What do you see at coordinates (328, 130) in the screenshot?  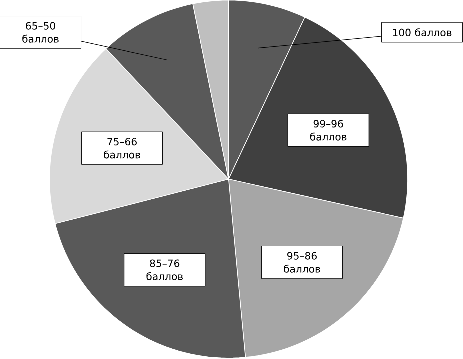 I see `slice-label: 99–96 баллов` at bounding box center [328, 130].